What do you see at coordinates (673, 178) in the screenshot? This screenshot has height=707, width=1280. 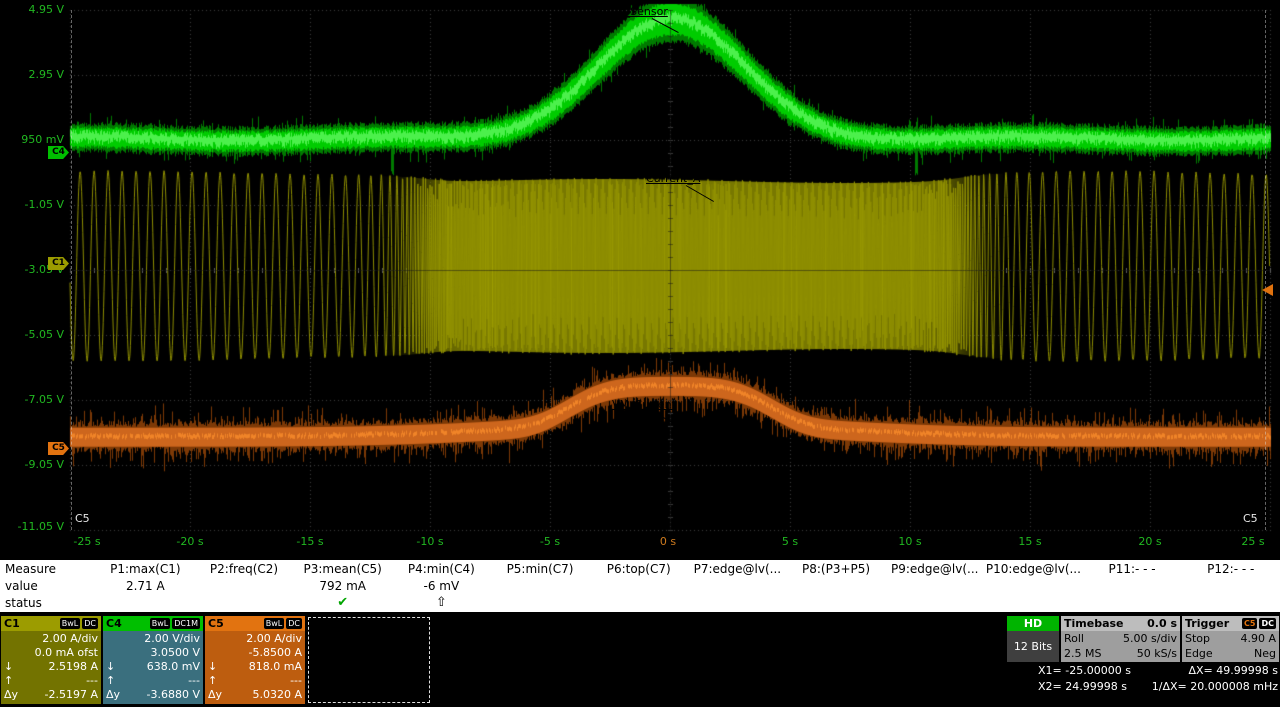 I see `trace-label-current-a: Current_A` at bounding box center [673, 178].